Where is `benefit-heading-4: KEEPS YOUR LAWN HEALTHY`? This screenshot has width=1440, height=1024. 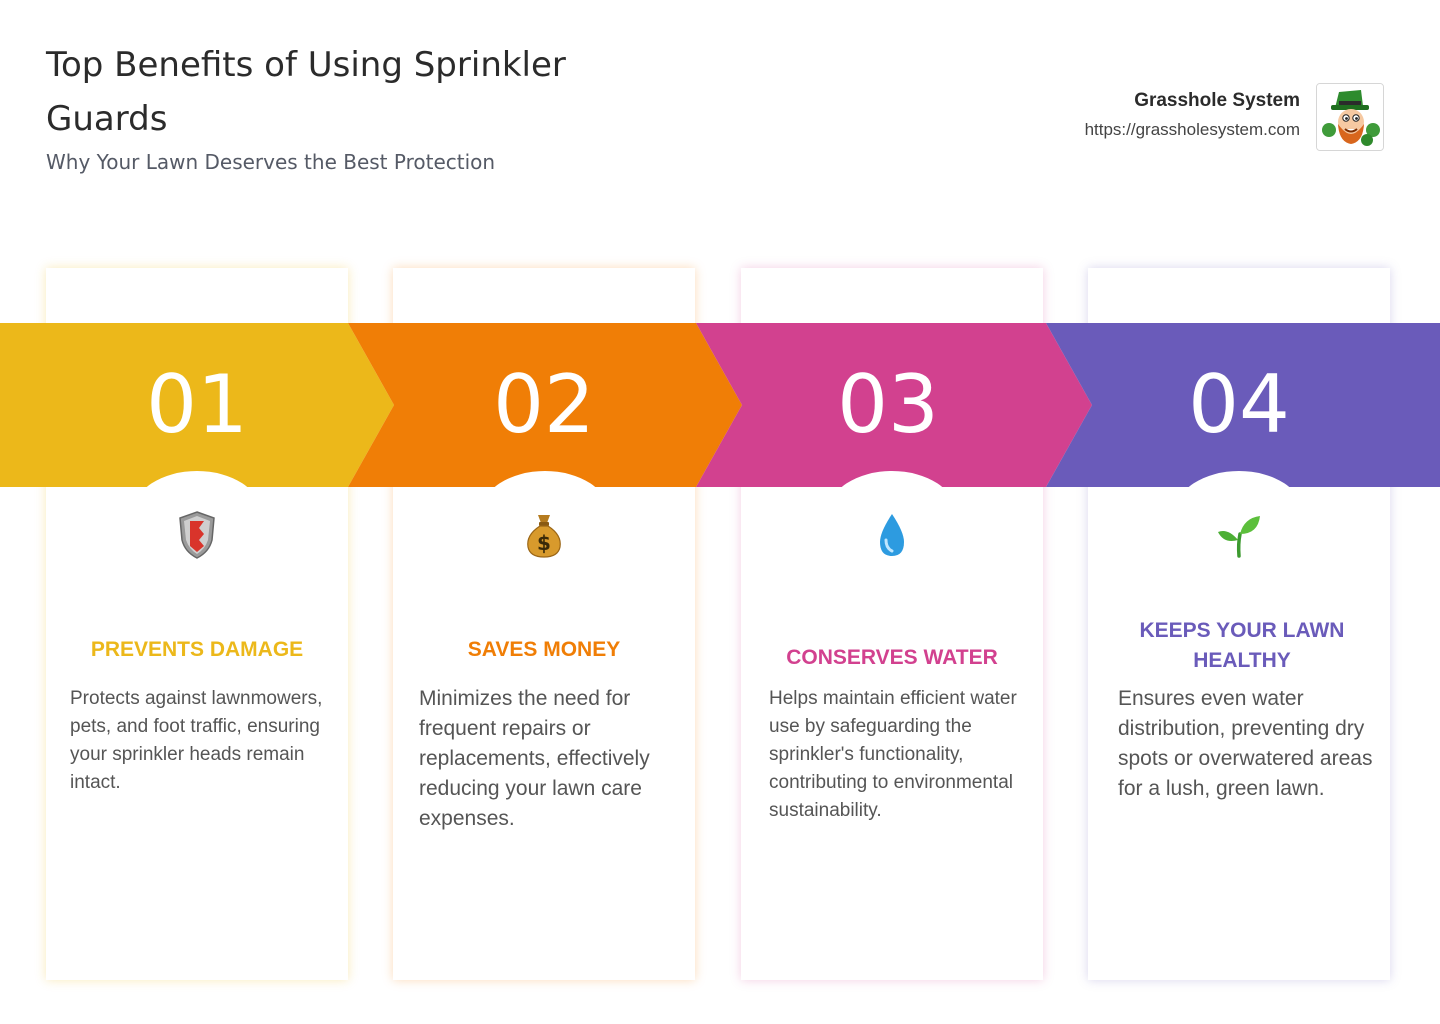
benefit-heading-4: KEEPS YOUR LAWN HEALTHY is located at coordinates (1242, 645).